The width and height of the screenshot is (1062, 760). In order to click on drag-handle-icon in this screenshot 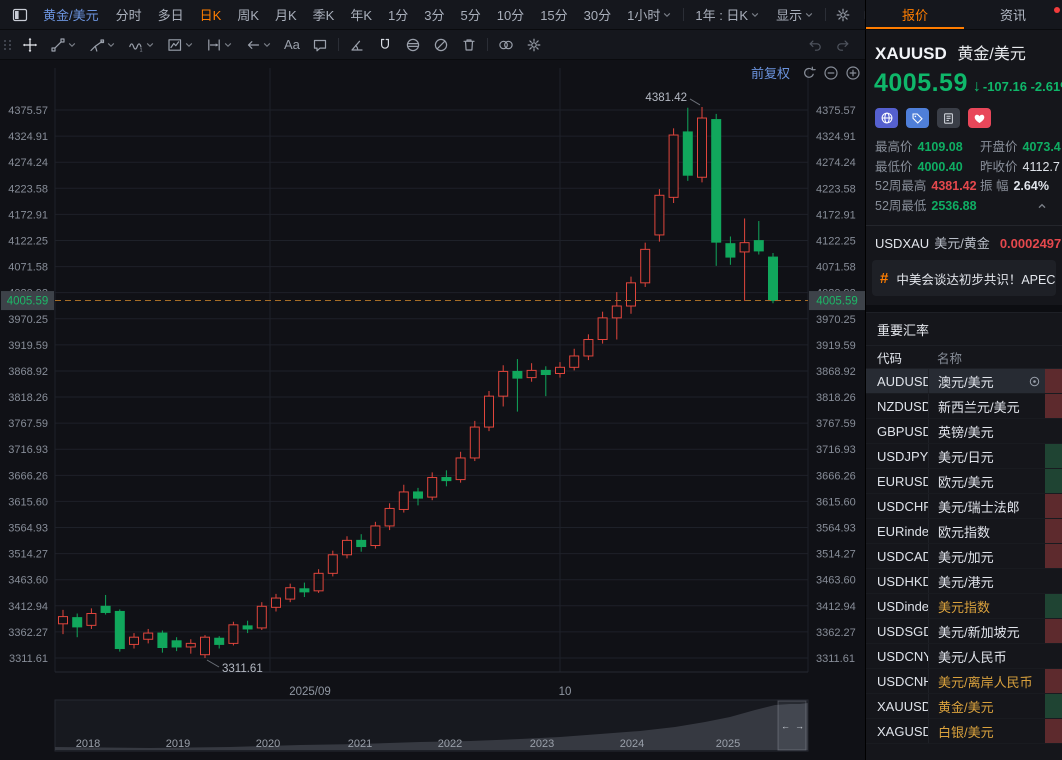, I will do `click(8, 44)`.